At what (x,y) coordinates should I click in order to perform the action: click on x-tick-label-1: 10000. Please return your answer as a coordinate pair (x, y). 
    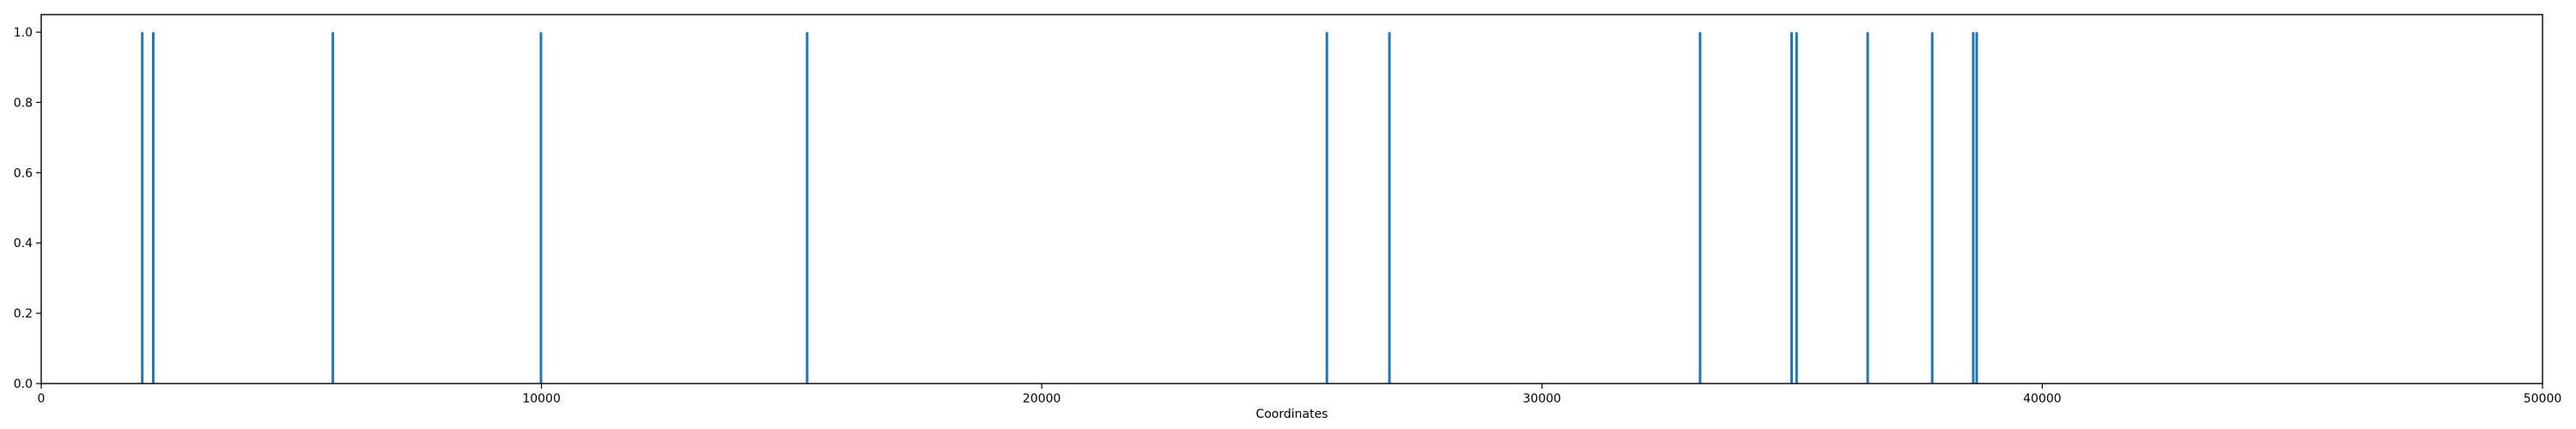
    Looking at the image, I should click on (541, 399).